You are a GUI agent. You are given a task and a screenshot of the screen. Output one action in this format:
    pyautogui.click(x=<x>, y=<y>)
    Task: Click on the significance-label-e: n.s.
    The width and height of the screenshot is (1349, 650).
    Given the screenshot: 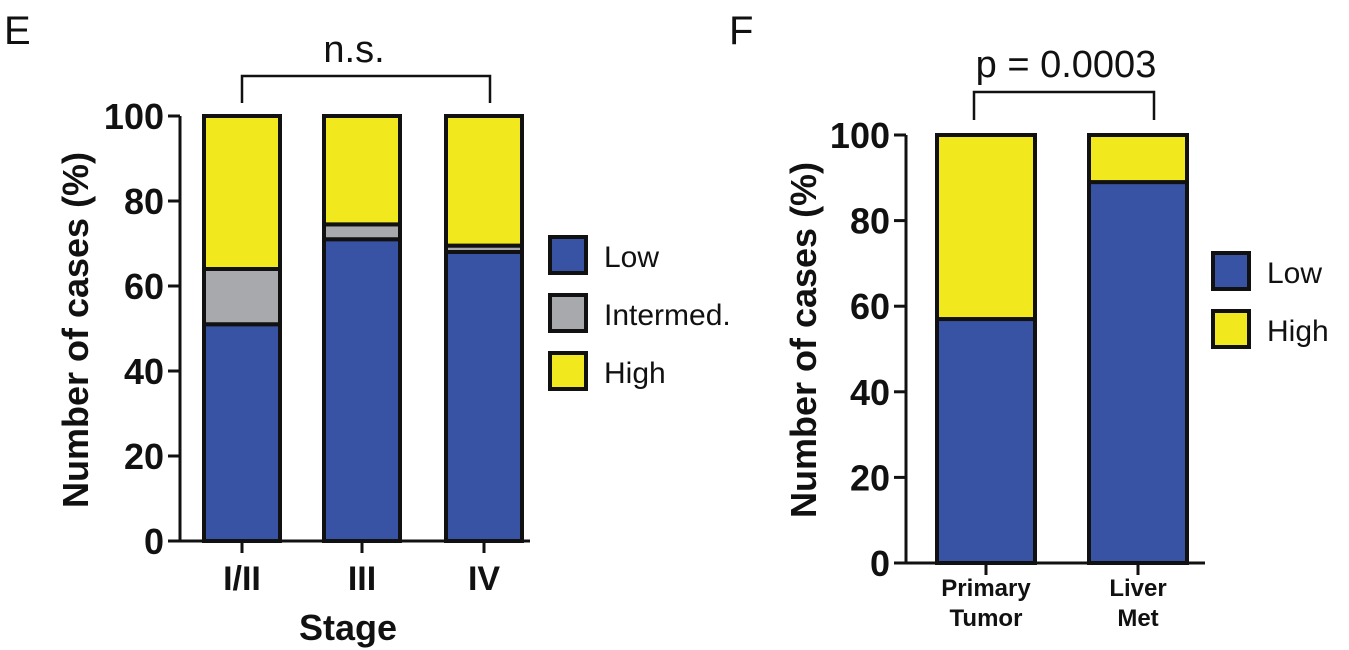 What is the action you would take?
    pyautogui.click(x=353, y=50)
    